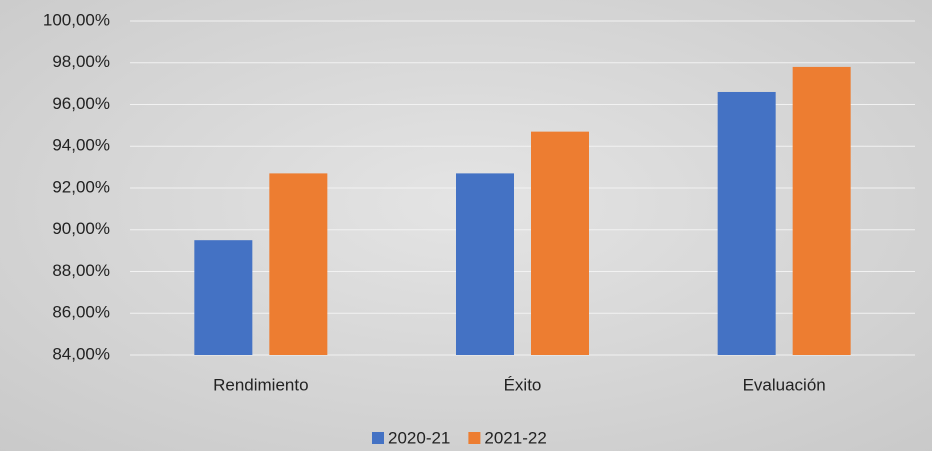 This screenshot has width=932, height=451. Describe the element at coordinates (81, 61) in the screenshot. I see `y-tick-label: 98,00%` at that location.